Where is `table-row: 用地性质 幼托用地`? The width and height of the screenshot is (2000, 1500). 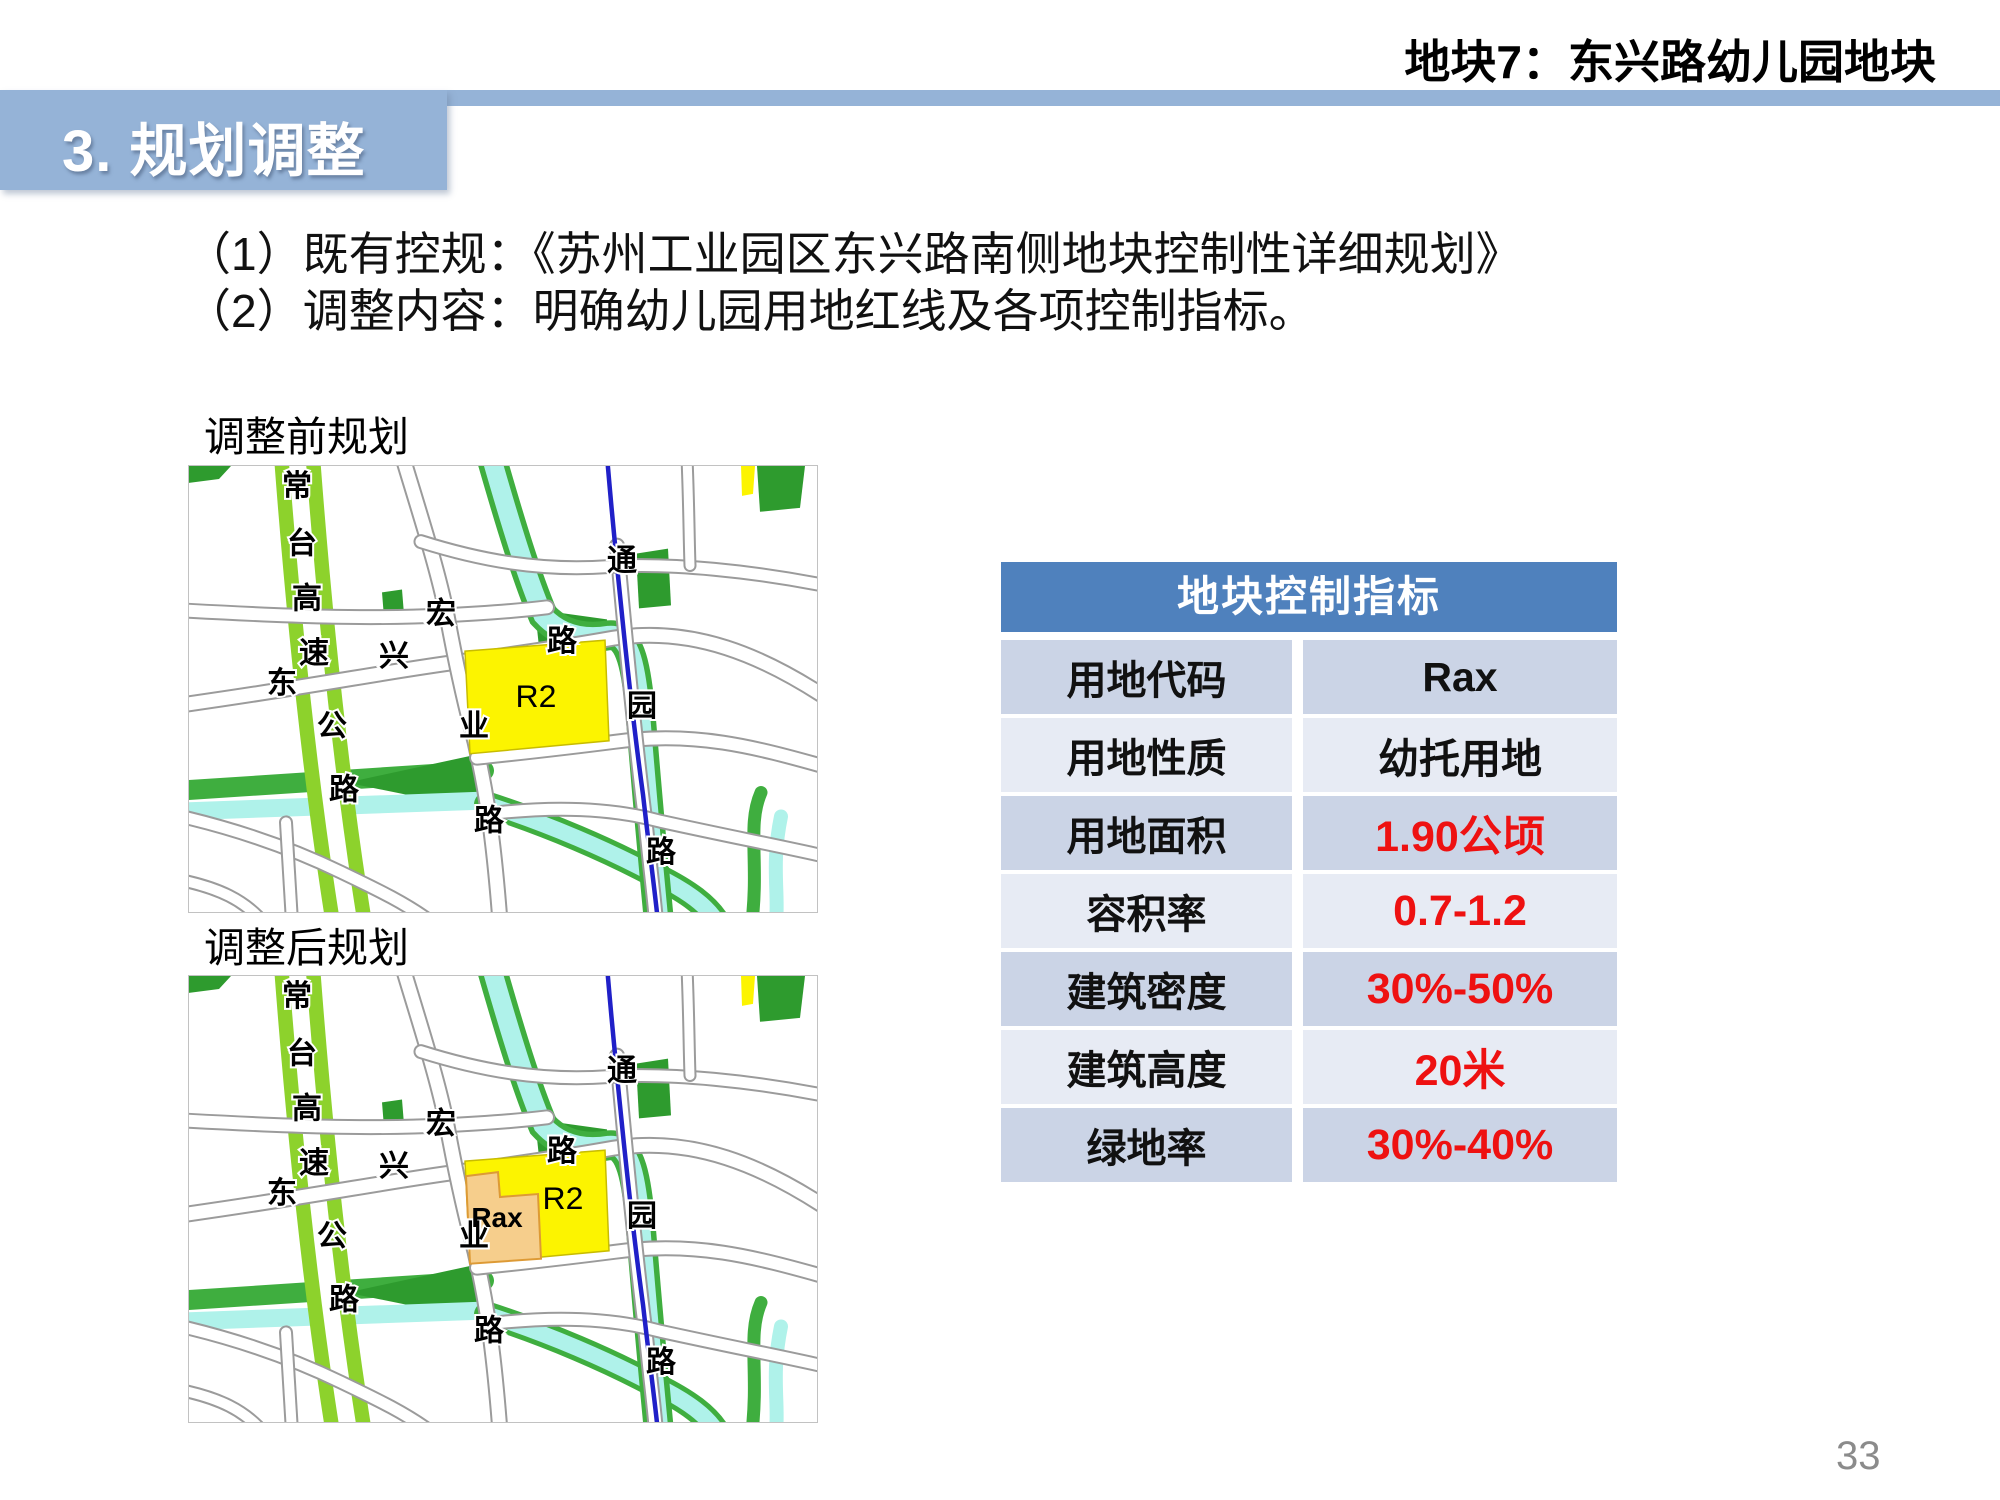 table-row: 用地性质 幼托用地 is located at coordinates (1309, 755).